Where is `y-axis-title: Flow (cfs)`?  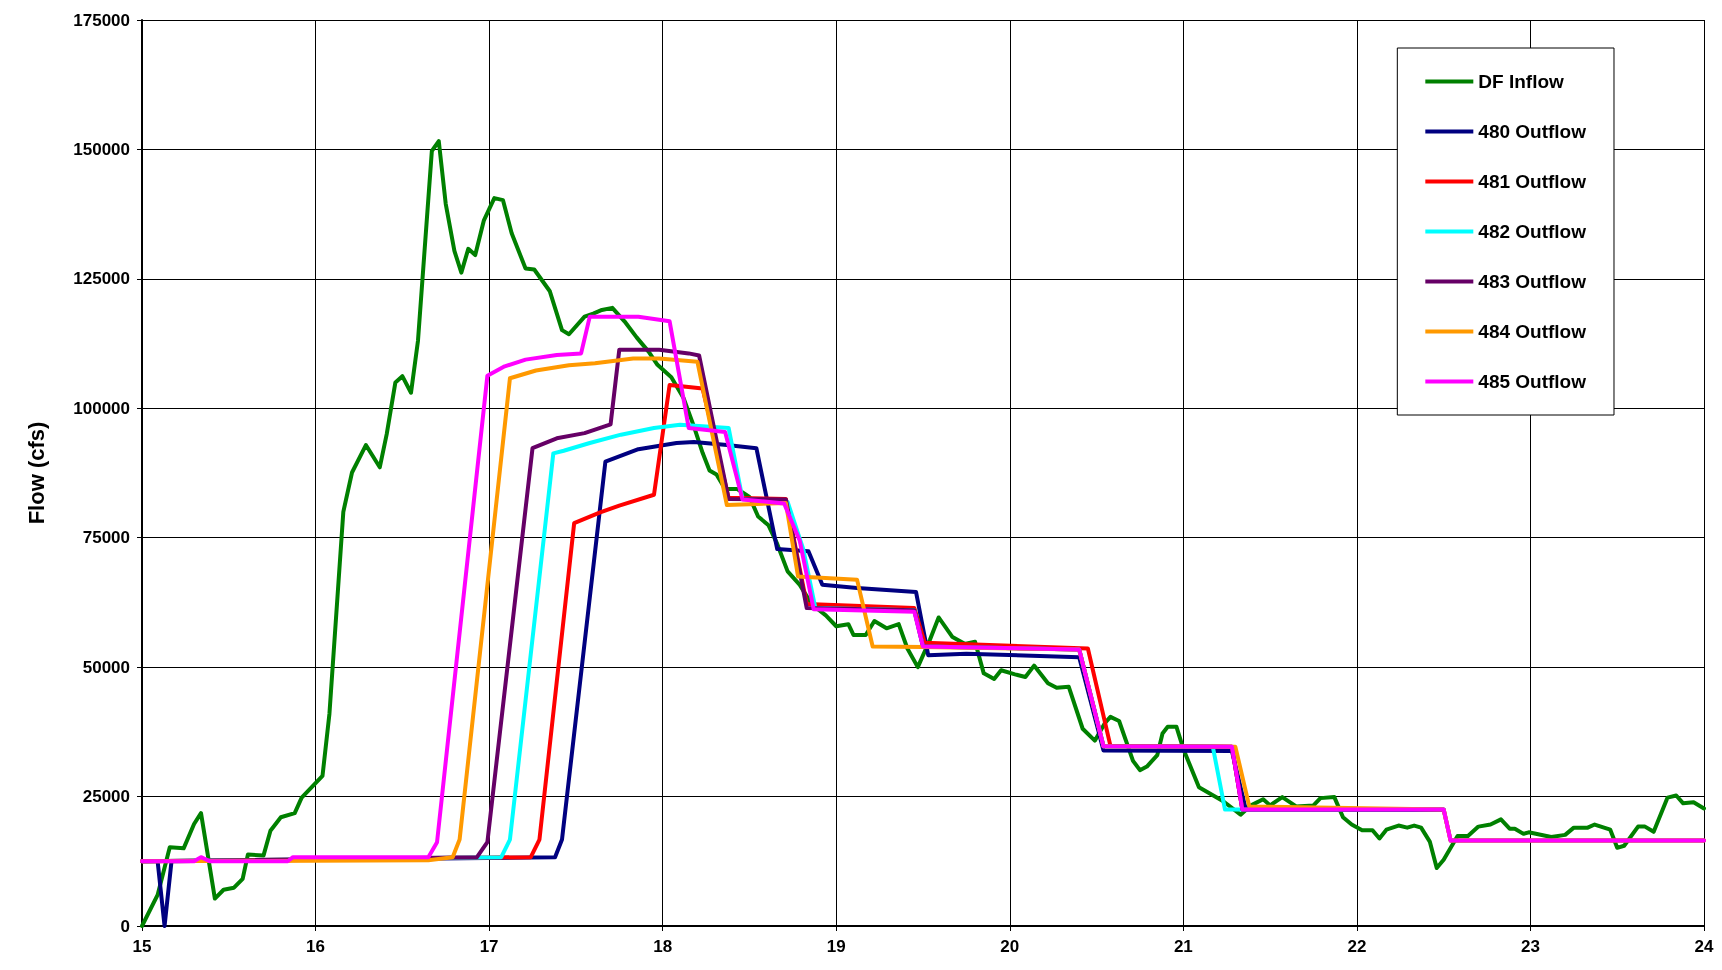 y-axis-title: Flow (cfs) is located at coordinates (36, 473).